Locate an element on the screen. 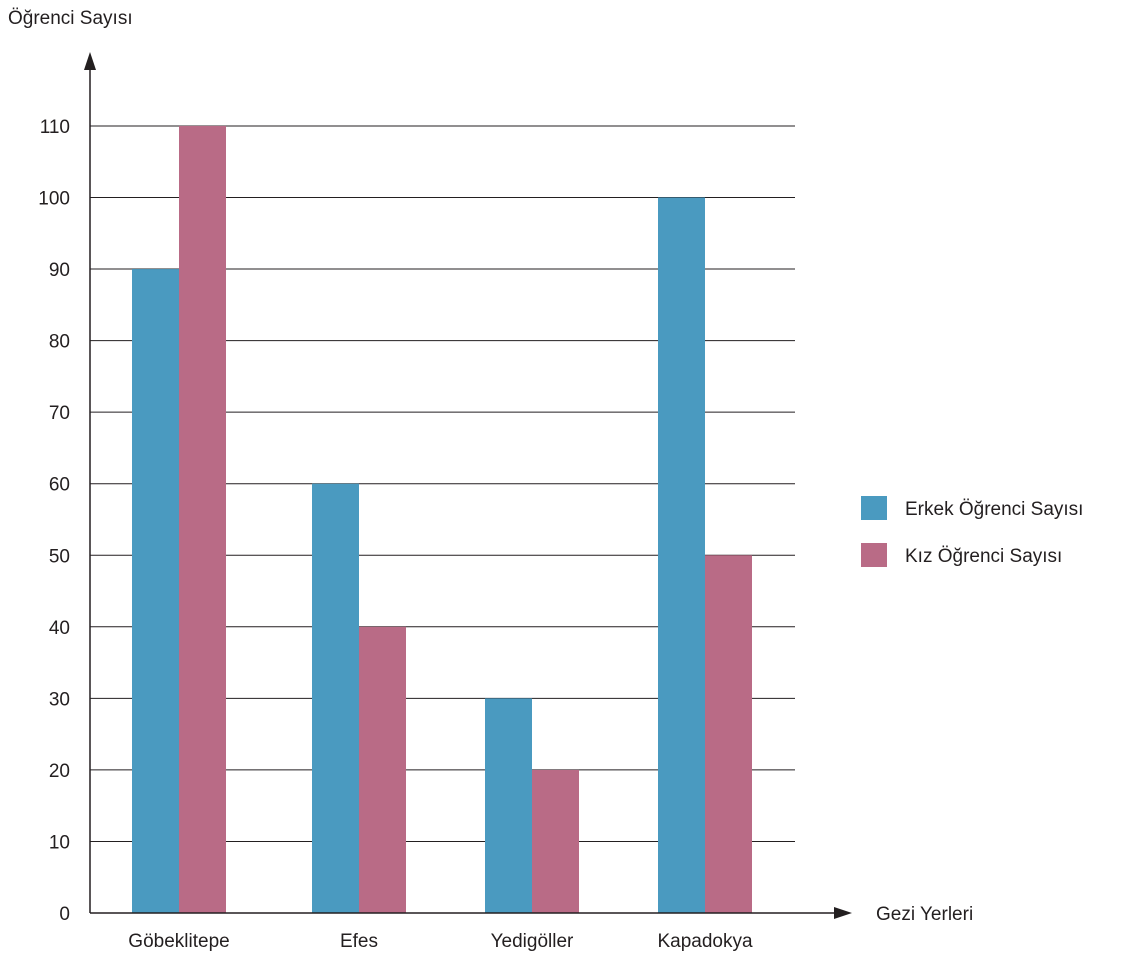  y-axis-arrow-icon is located at coordinates (90, 61).